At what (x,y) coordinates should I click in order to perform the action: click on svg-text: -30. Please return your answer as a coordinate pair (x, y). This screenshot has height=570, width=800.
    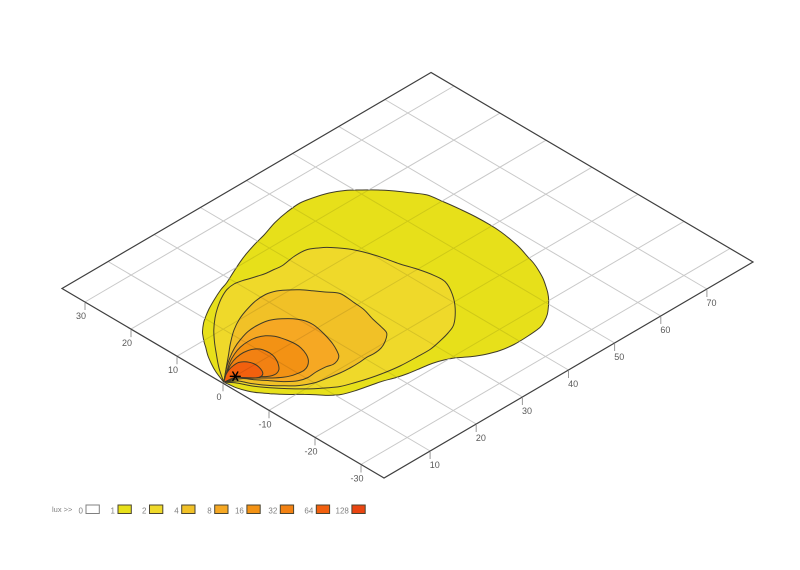
    Looking at the image, I should click on (356, 479).